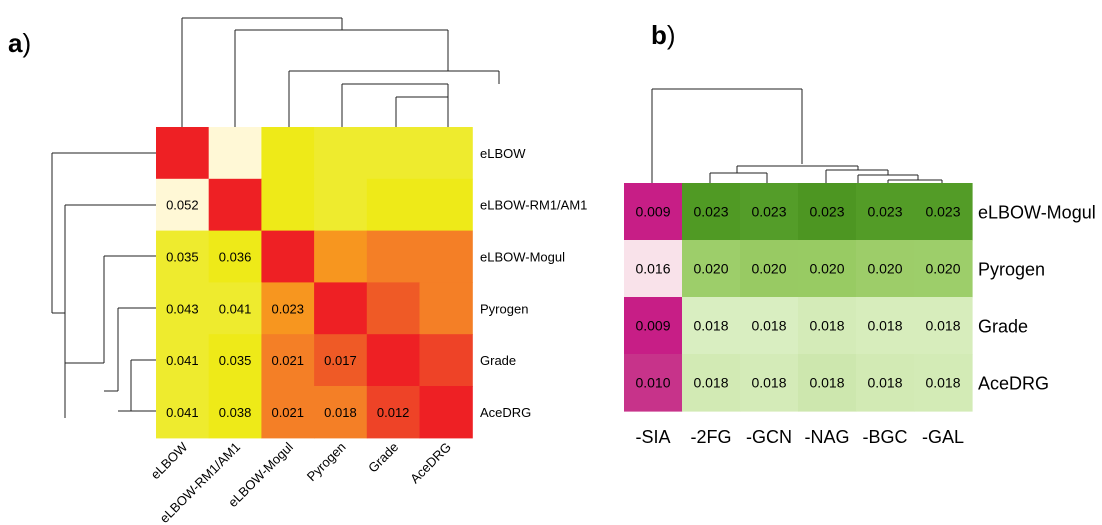  Describe the element at coordinates (663, 35) in the screenshot. I see `panel-b-label: b)` at that location.